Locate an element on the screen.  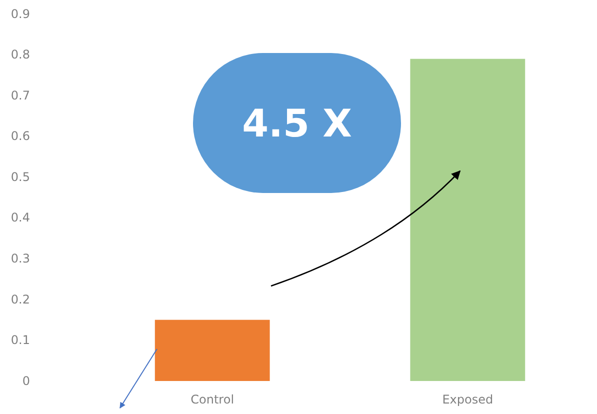
y-tick-label: 0 is located at coordinates (26, 381).